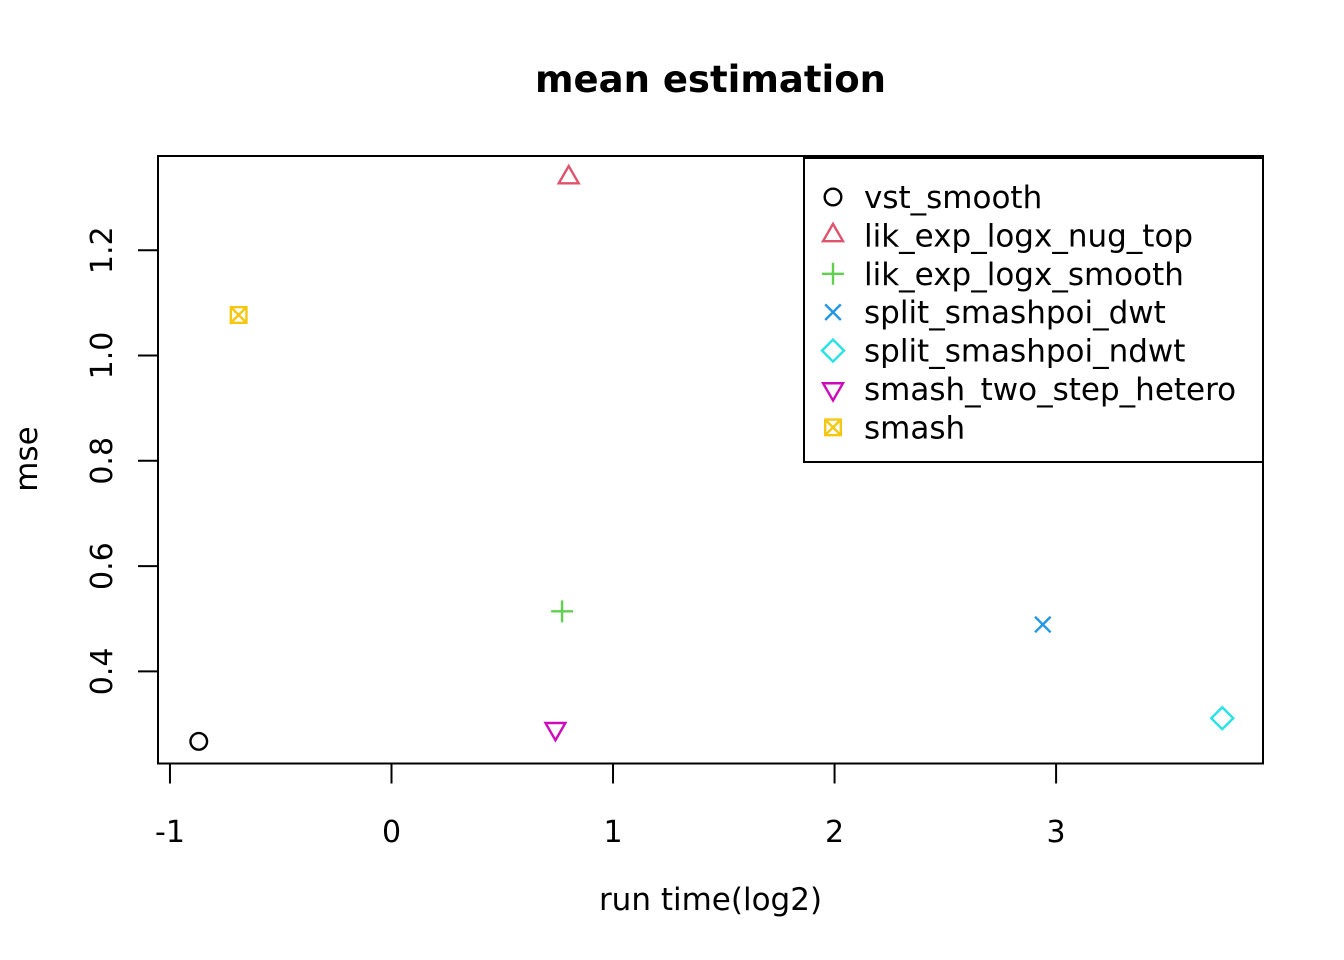 This screenshot has height=960, width=1344. Describe the element at coordinates (710, 79) in the screenshot. I see `chart-title: mean estimation` at that location.